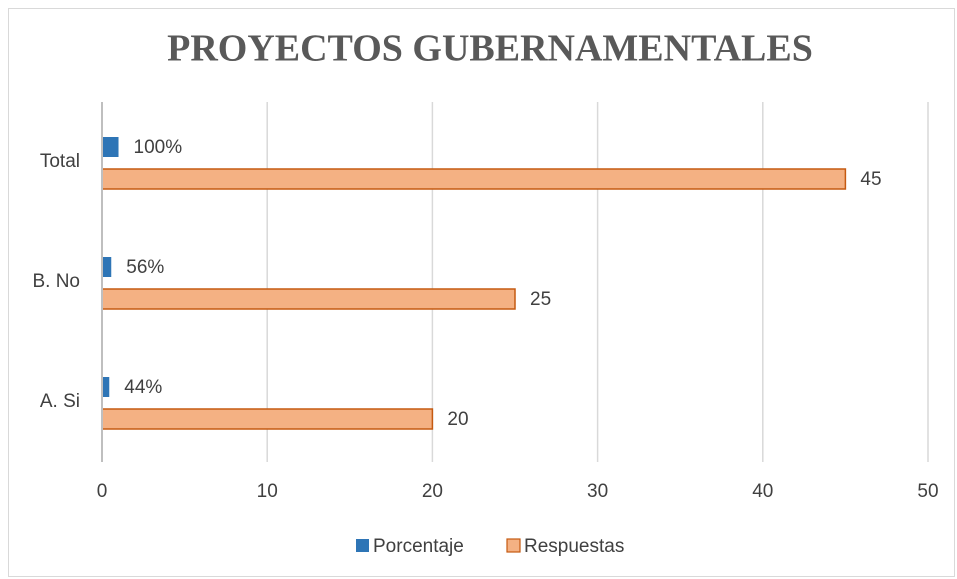  Describe the element at coordinates (927, 491) in the screenshot. I see `x-tick-label: 50` at that location.